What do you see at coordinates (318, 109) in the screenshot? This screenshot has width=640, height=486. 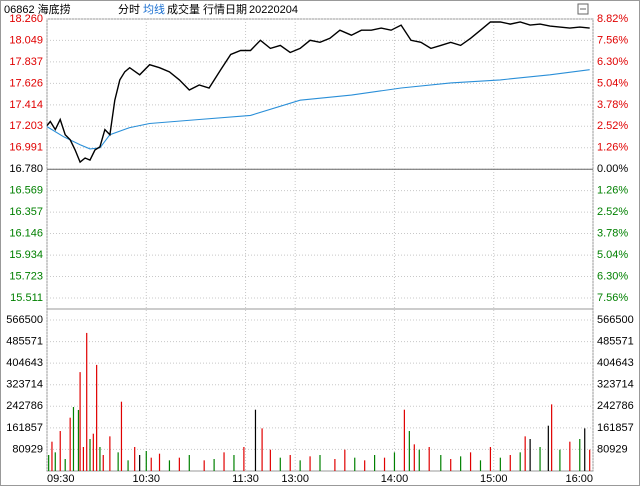 I see `average-line` at bounding box center [318, 109].